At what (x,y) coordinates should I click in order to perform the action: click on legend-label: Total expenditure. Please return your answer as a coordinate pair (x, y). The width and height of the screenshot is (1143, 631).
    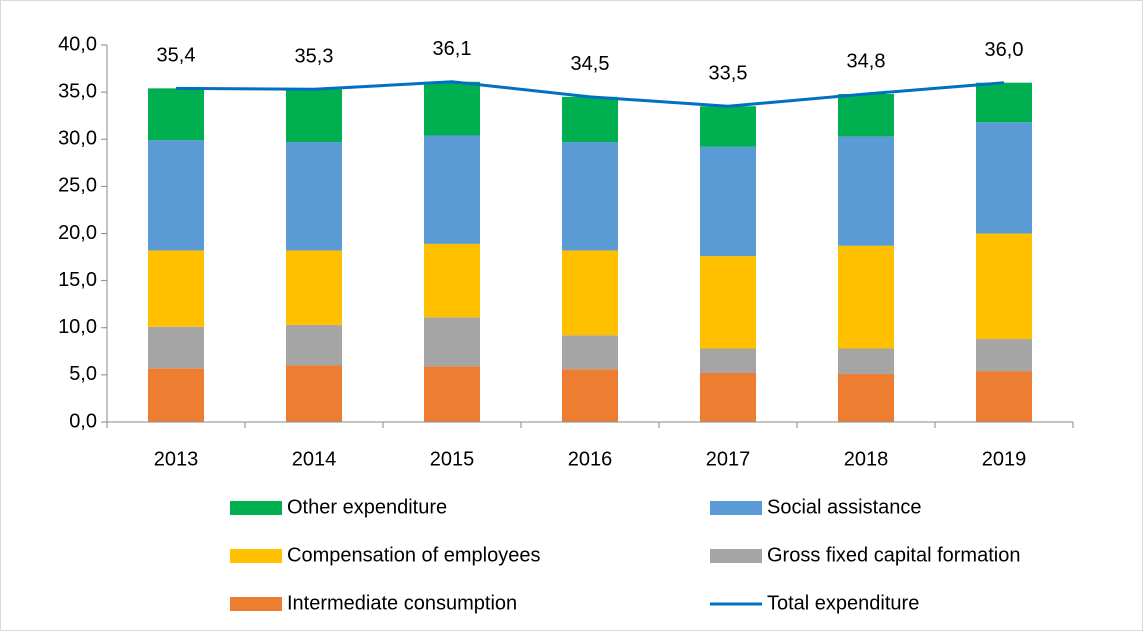
    Looking at the image, I should click on (843, 603).